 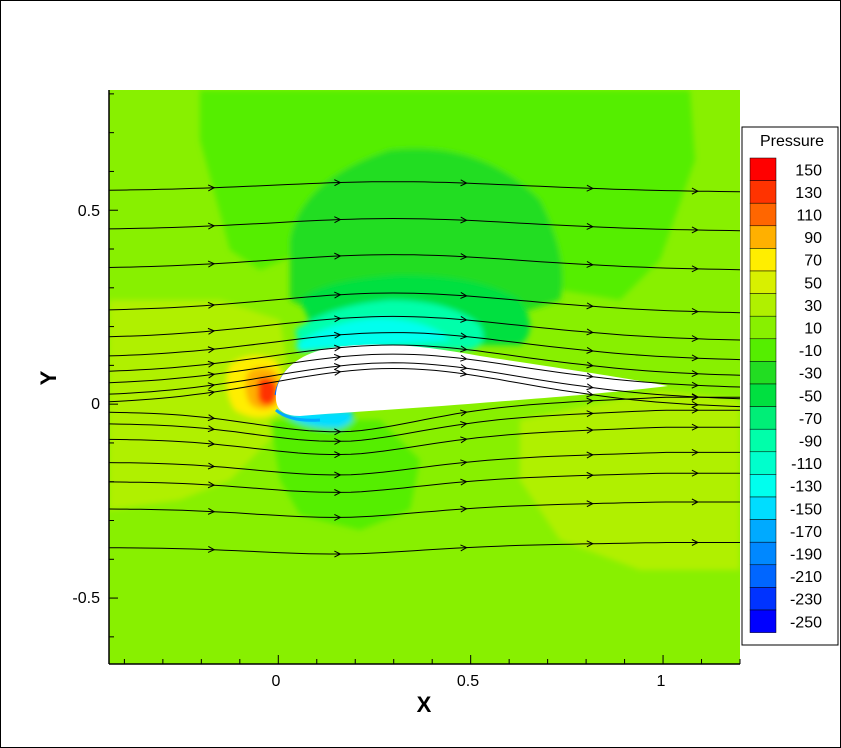 What do you see at coordinates (809, 216) in the screenshot?
I see `legend-label: 110` at bounding box center [809, 216].